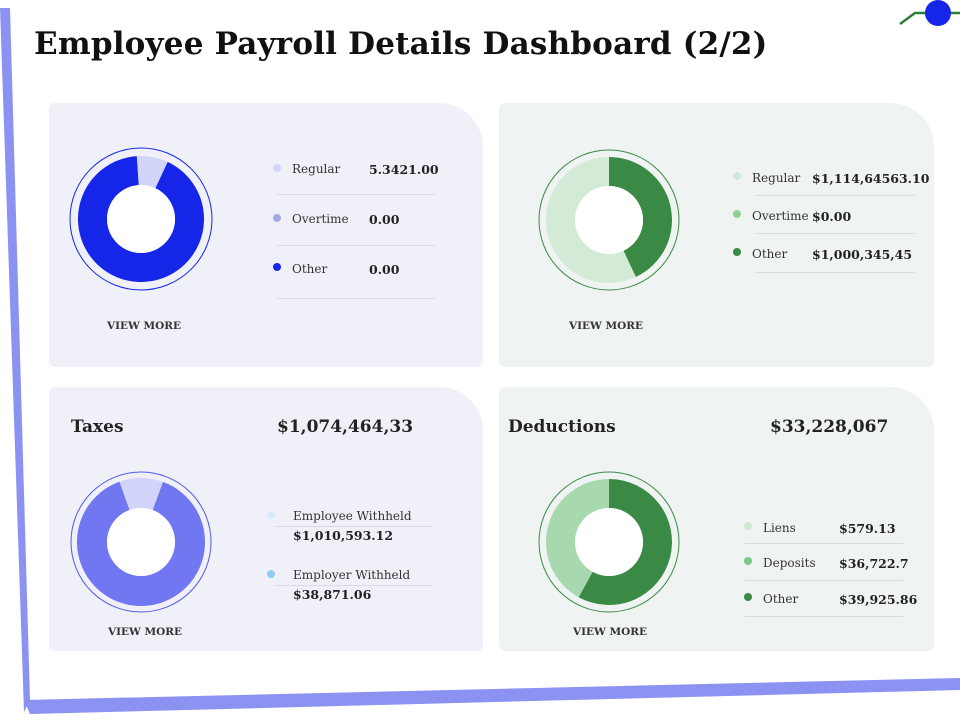 The width and height of the screenshot is (960, 720). Describe the element at coordinates (345, 427) in the screenshot. I see `taxes-total: $1,074,464,33` at that location.